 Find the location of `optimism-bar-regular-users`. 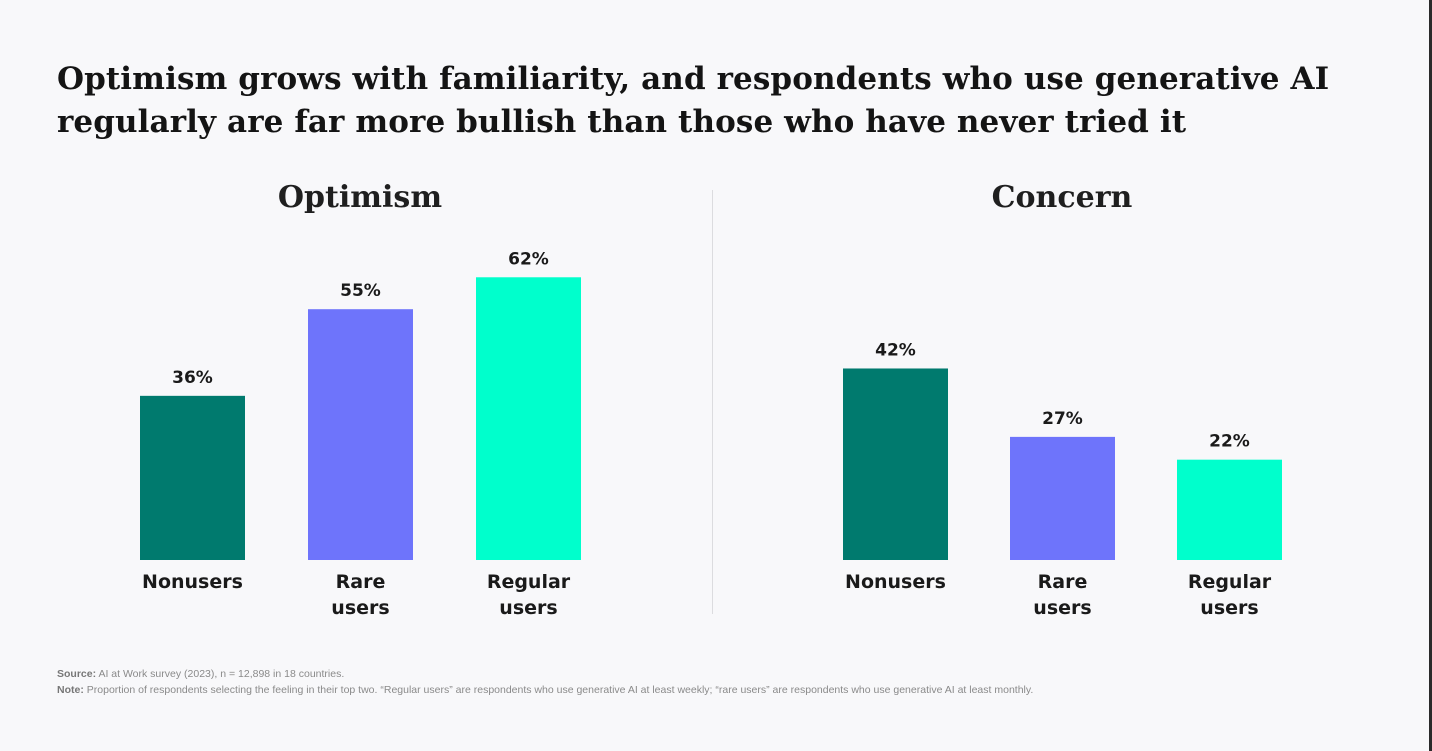

optimism-bar-regular-users is located at coordinates (528, 418).